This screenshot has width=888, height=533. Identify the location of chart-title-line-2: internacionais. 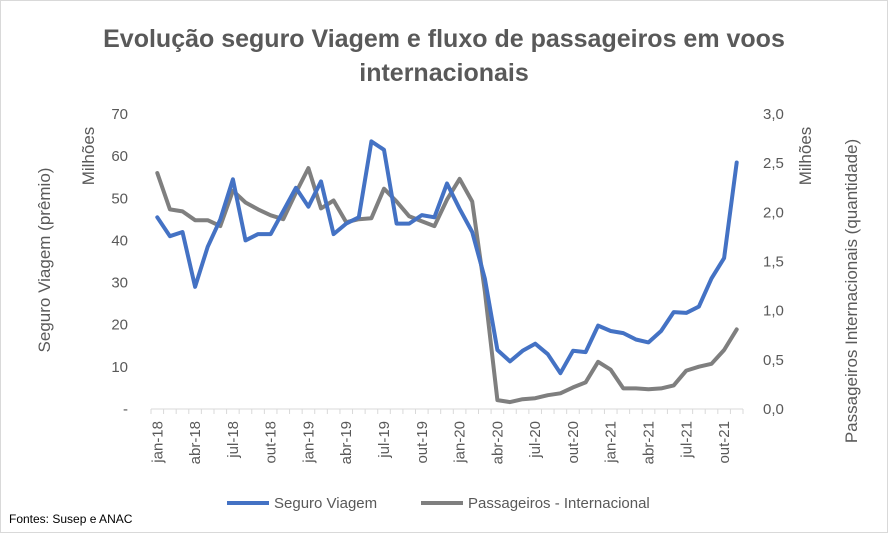
(444, 73).